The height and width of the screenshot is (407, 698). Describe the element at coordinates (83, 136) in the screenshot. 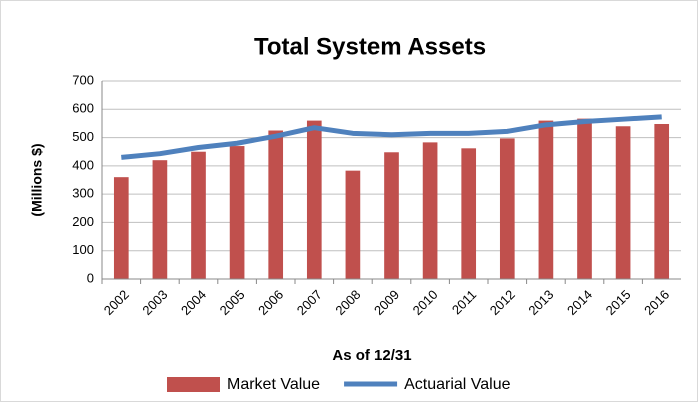

I see `y-tick-label: 500` at that location.